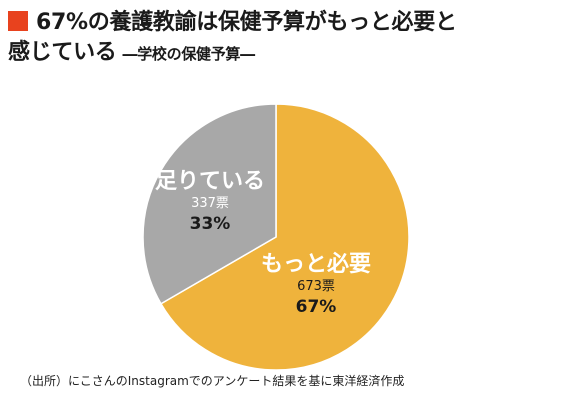  I want to click on slice-sufficient, so click(209, 204).